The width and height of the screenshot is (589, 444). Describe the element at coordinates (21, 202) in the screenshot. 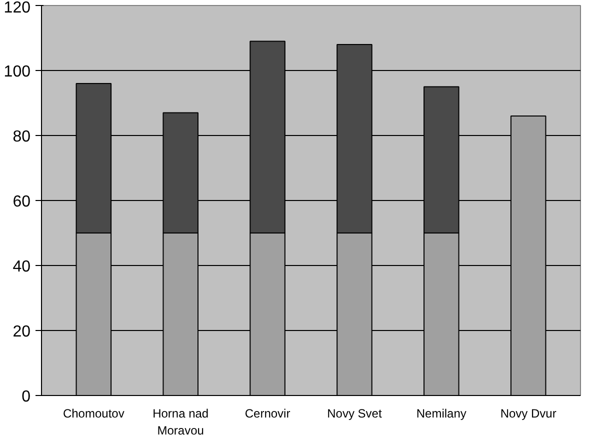

I see `y-tick-label: 60` at that location.